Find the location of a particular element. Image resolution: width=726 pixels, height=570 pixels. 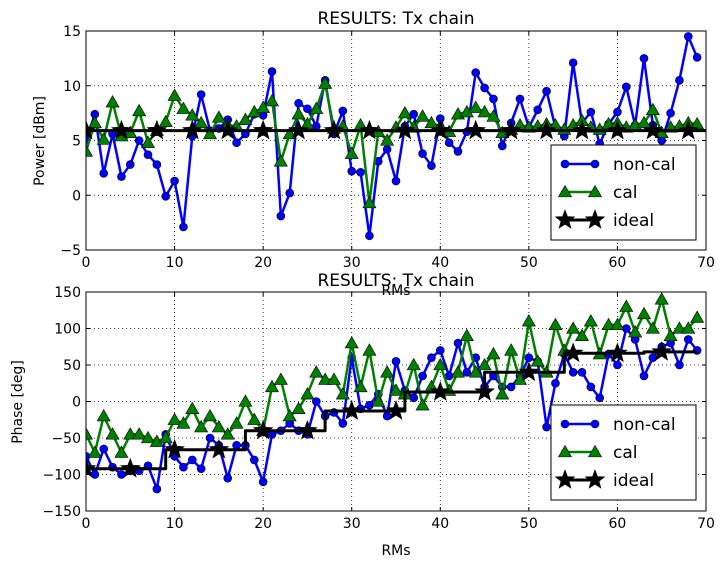

phase-legend-ideal-label: ideal is located at coordinates (633, 481).